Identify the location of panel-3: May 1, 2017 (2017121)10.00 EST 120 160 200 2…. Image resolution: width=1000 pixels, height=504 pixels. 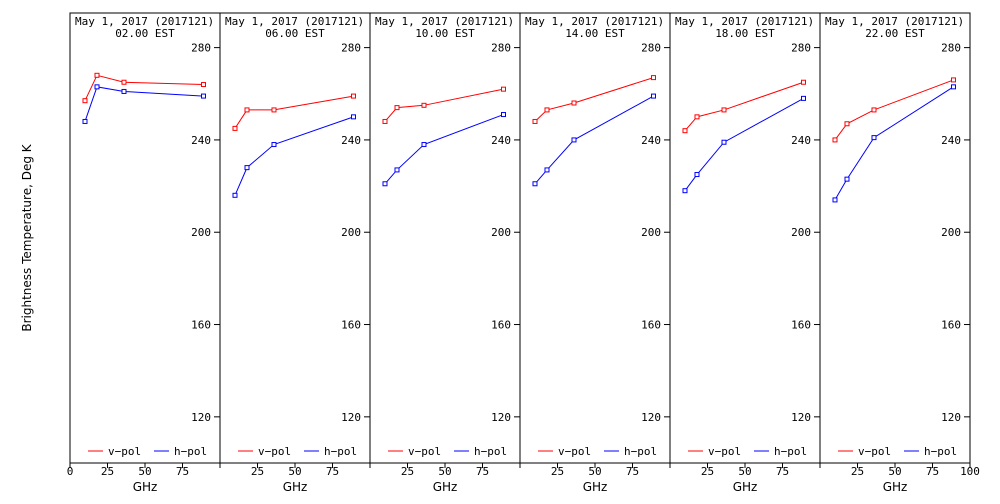
(445, 253).